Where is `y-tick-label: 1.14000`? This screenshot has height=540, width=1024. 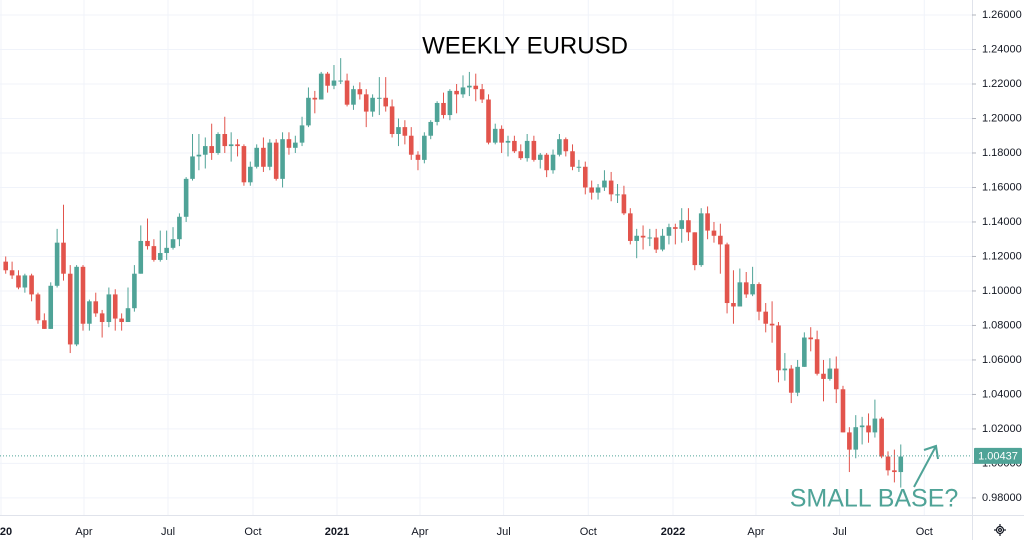
y-tick-label: 1.14000 is located at coordinates (1002, 222).